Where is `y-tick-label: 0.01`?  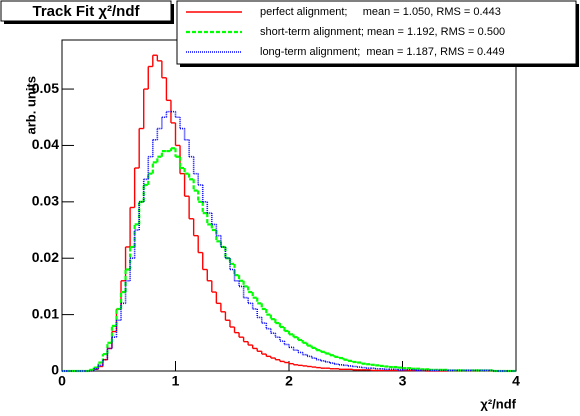 y-tick-label: 0.01 is located at coordinates (45, 313).